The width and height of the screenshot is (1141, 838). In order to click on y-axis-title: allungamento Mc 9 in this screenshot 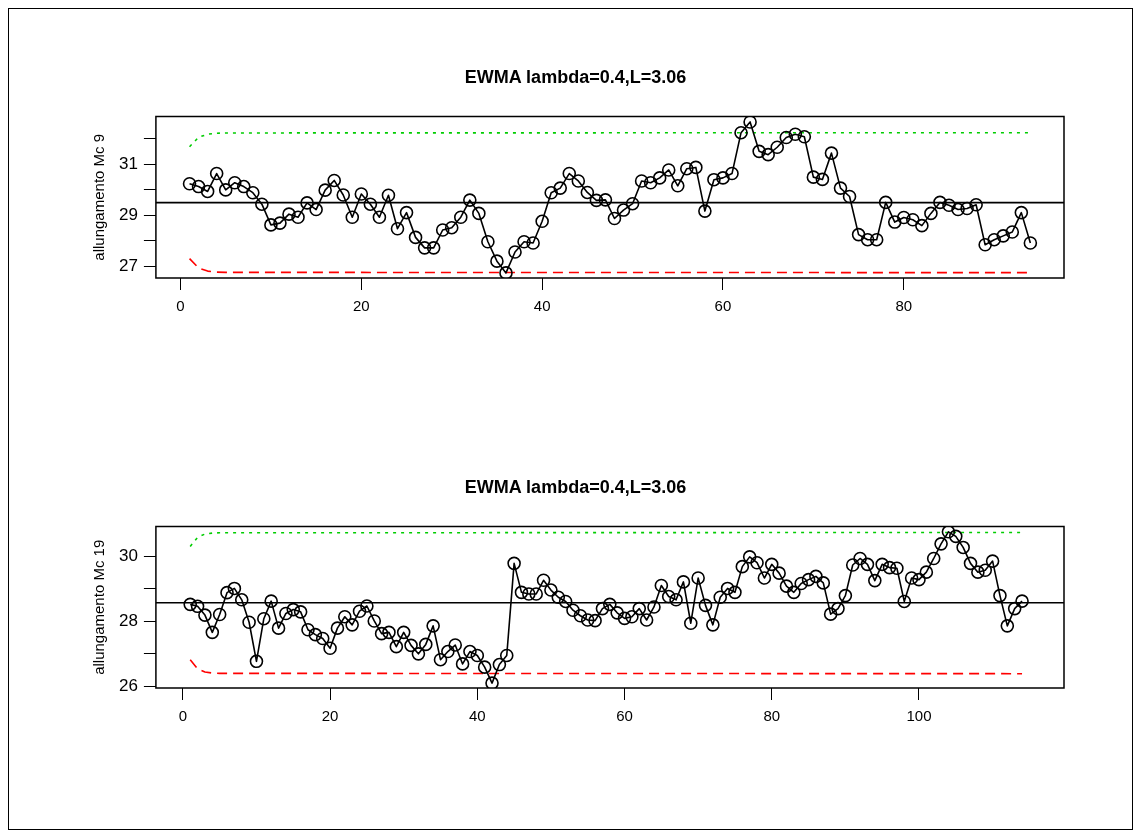, I will do `click(99, 197)`.